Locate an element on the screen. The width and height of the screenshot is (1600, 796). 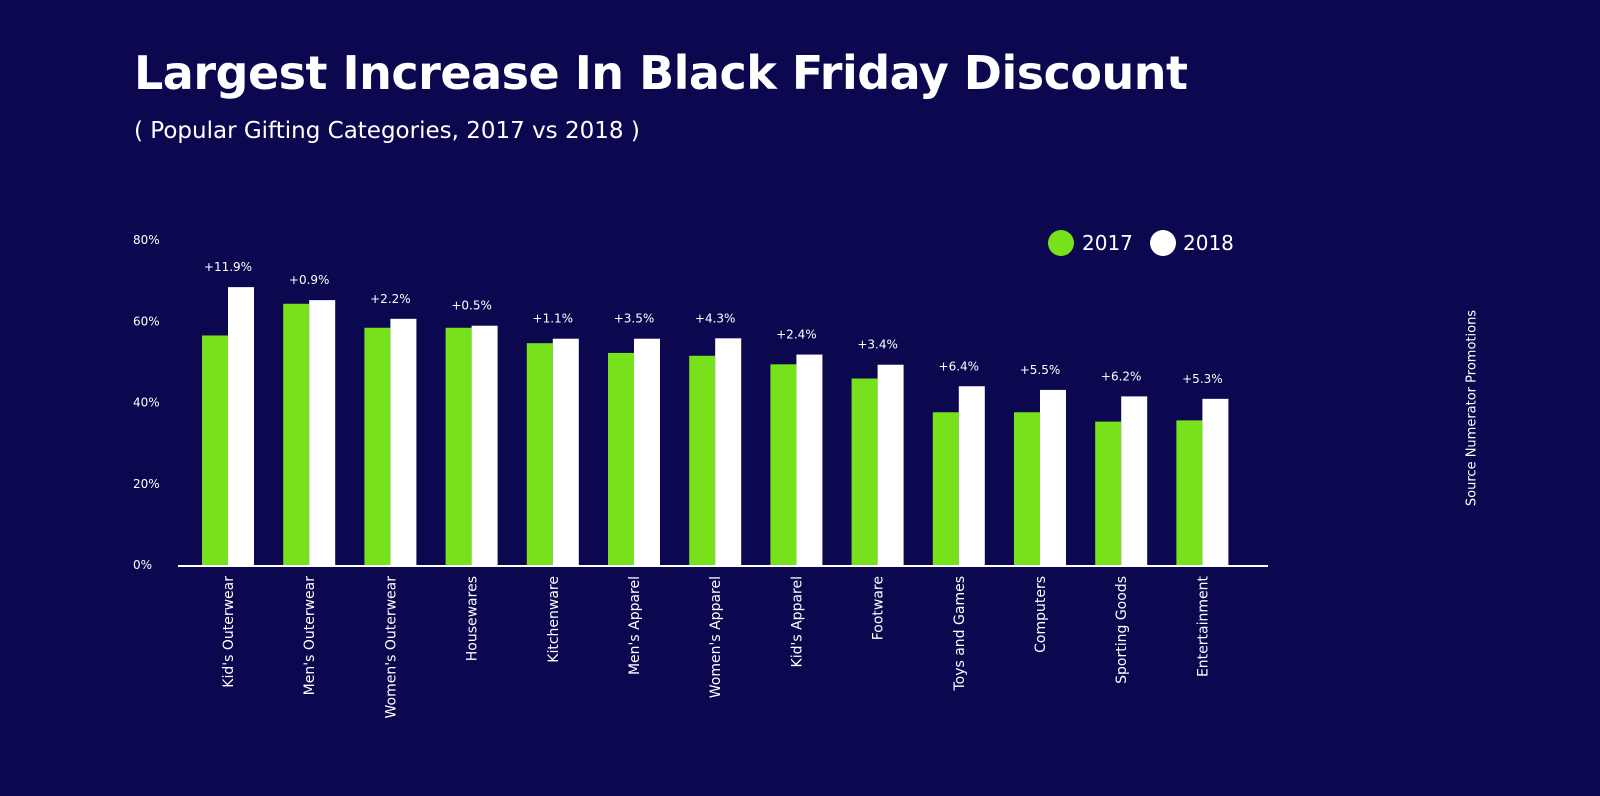
y-axis: 0% 20% 40% 60% 80% is located at coordinates (146, 402).